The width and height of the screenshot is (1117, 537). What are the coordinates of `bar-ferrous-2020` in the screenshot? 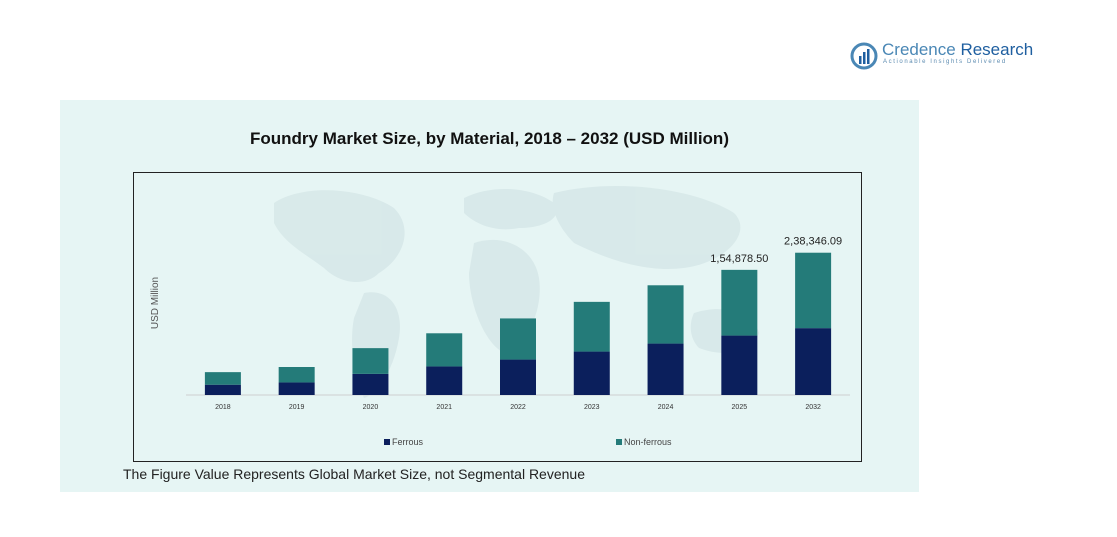 It's located at (370, 384).